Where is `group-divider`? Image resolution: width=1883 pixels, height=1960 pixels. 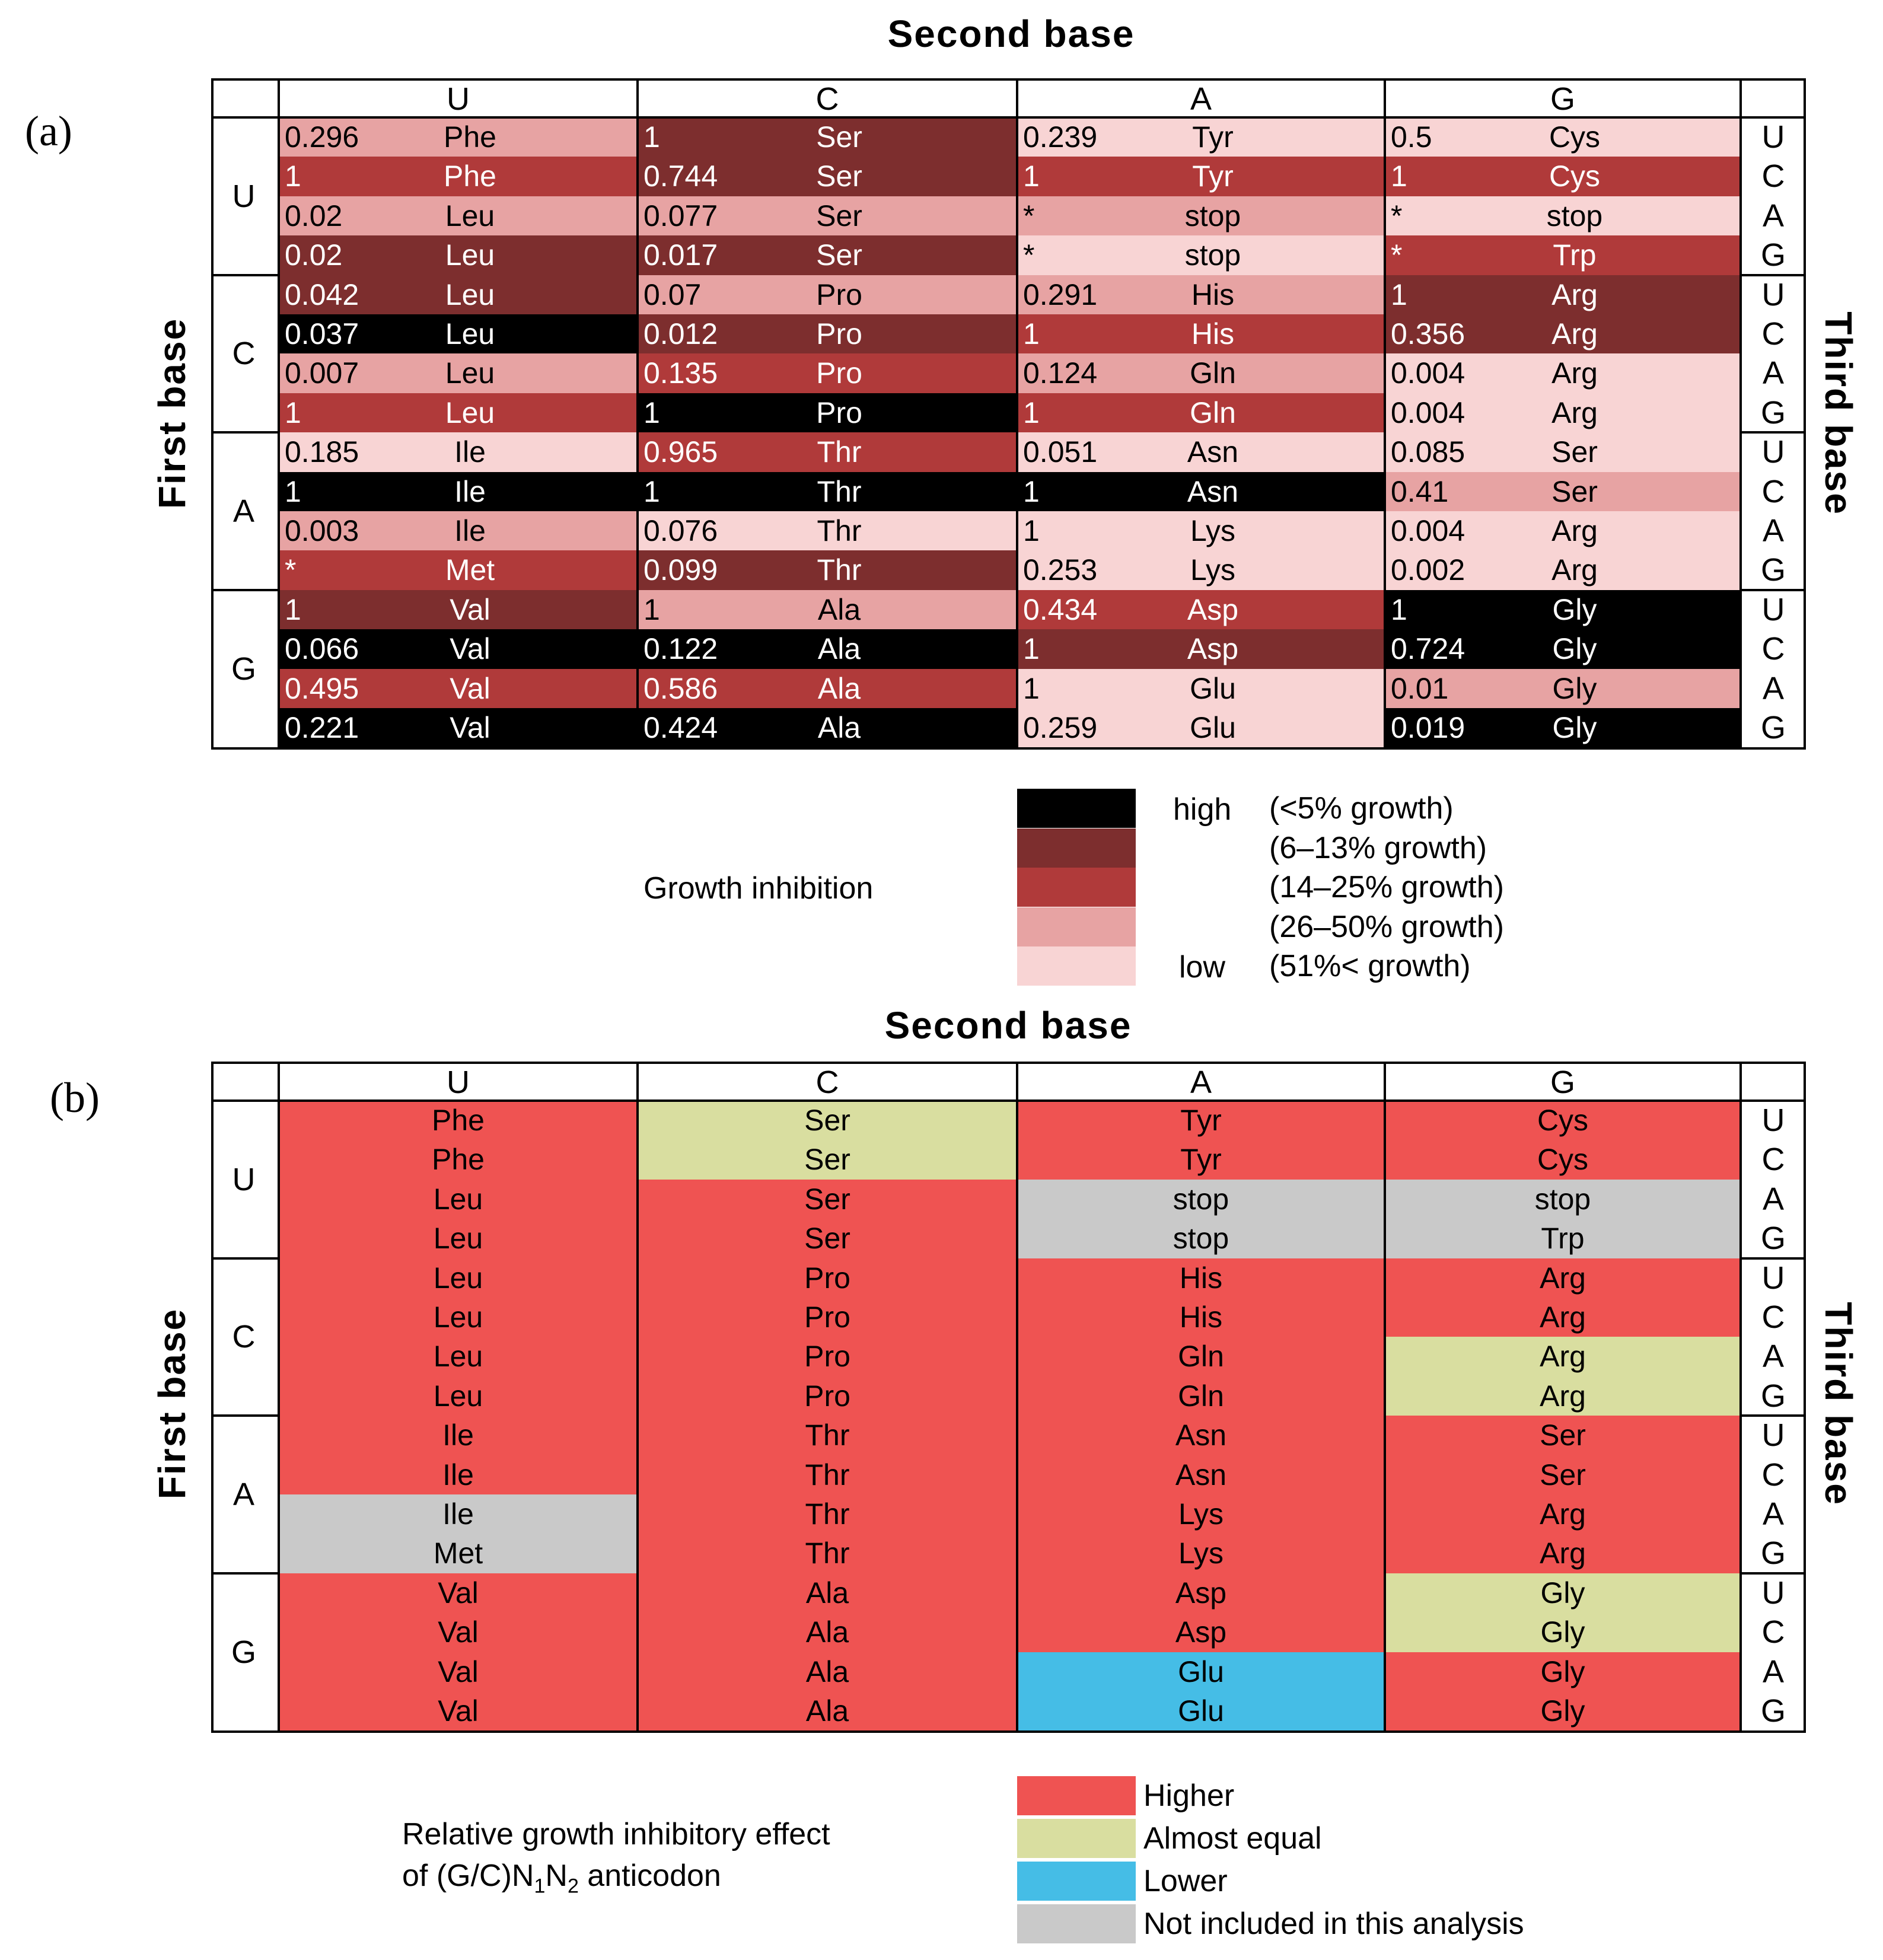
group-divider is located at coordinates (1774, 1258).